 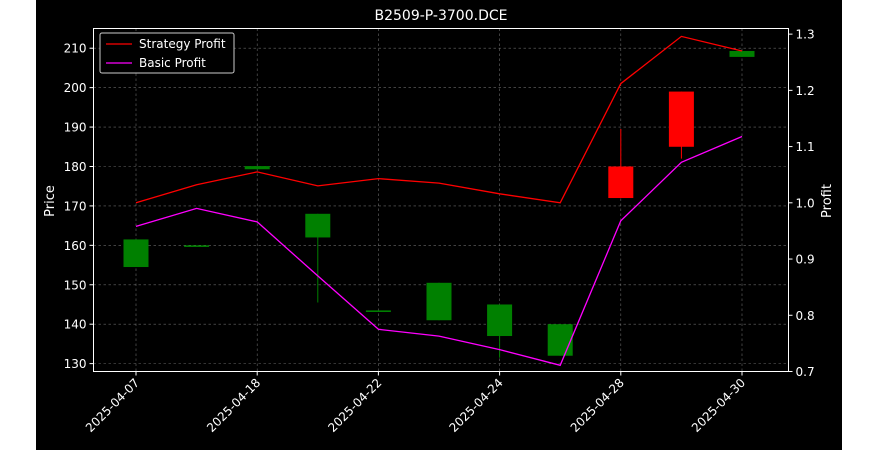 What do you see at coordinates (441, 16) in the screenshot?
I see `chart-title: B2509-P-3700.DCE` at bounding box center [441, 16].